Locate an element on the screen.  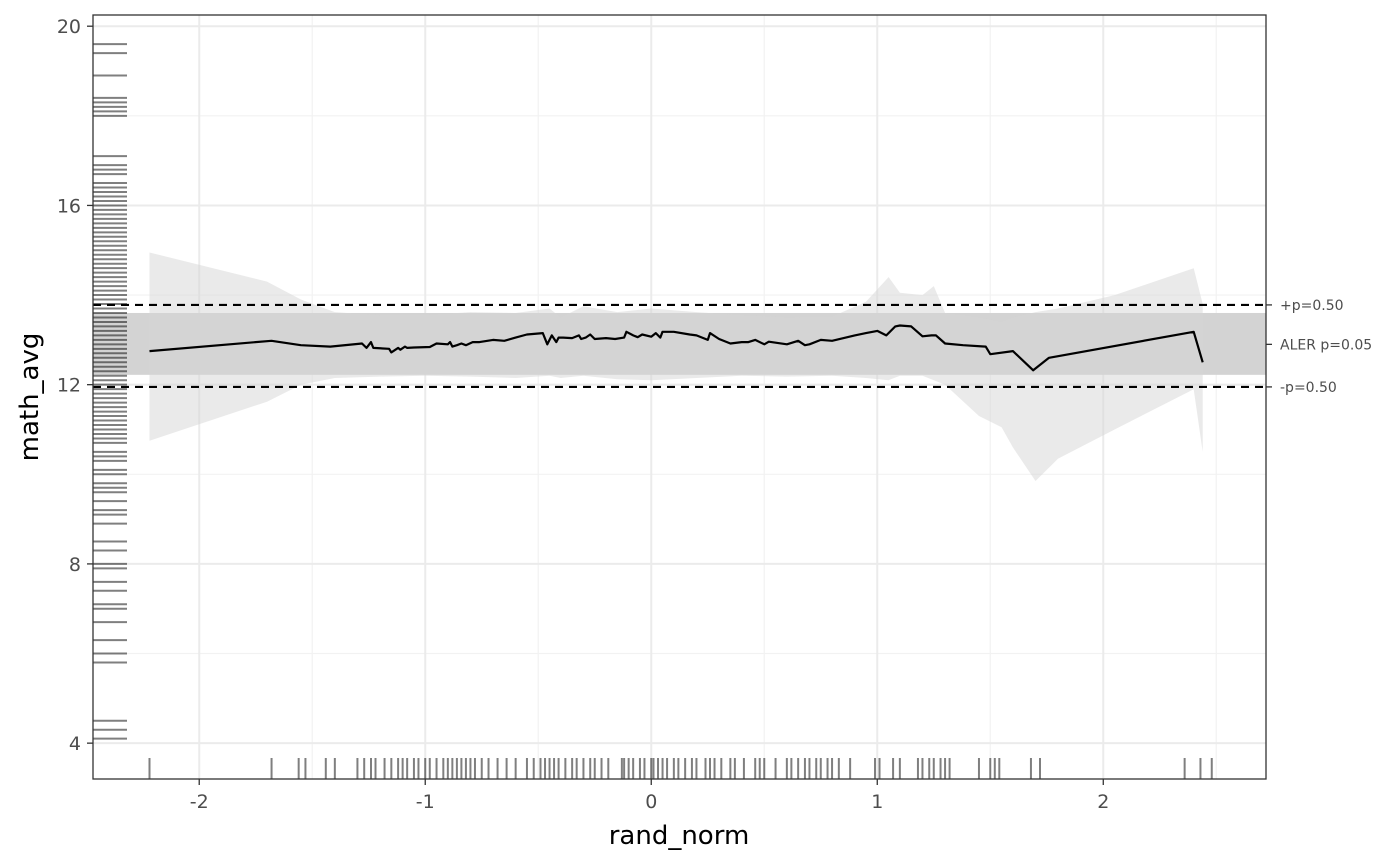
y-axis-title: math_avg is located at coordinates (30, 397).